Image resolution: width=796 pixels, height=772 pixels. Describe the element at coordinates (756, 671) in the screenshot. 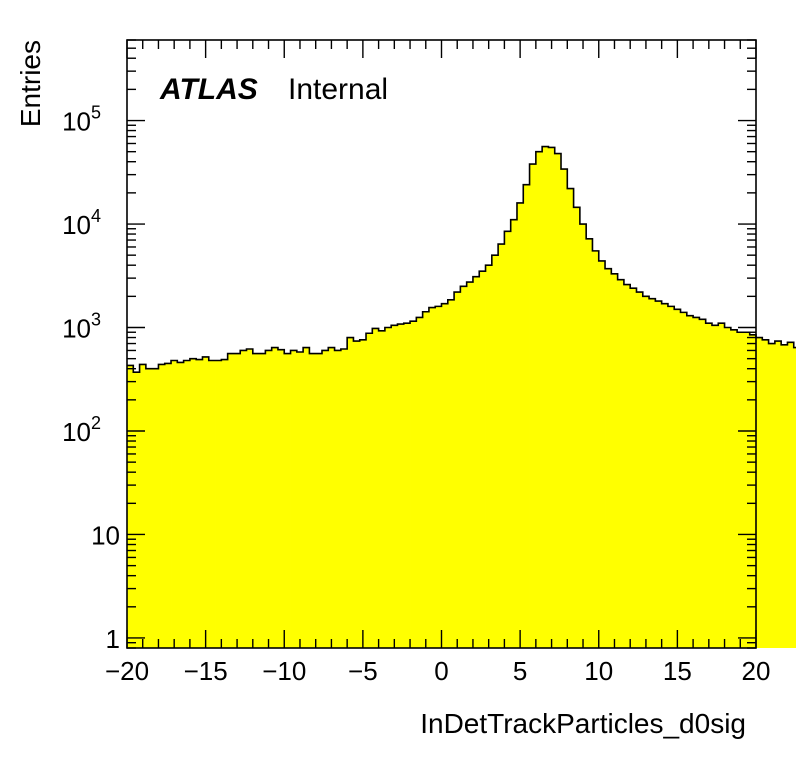

I see `x-tick-label: 20` at that location.